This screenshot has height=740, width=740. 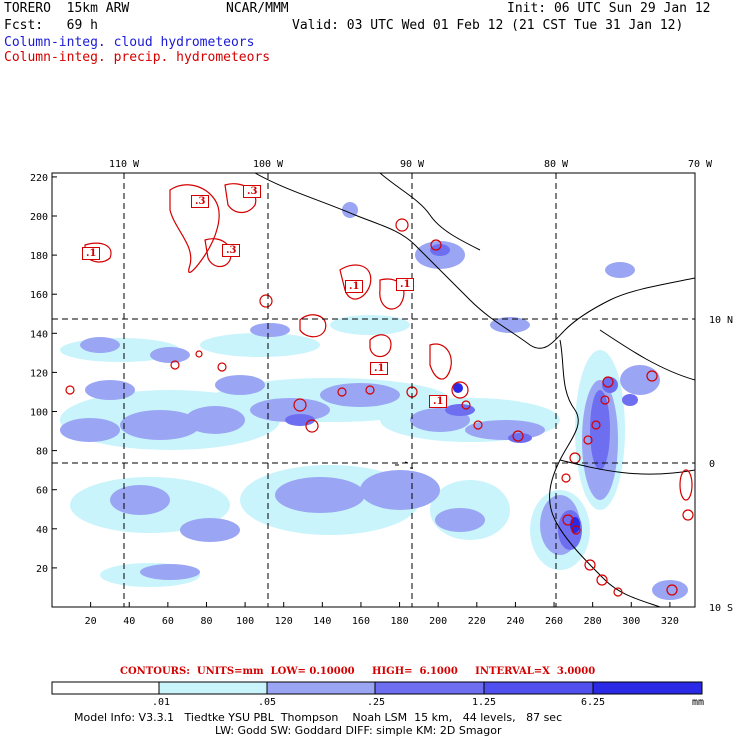 I want to click on y-tick-label: 200, so click(x=39, y=217).